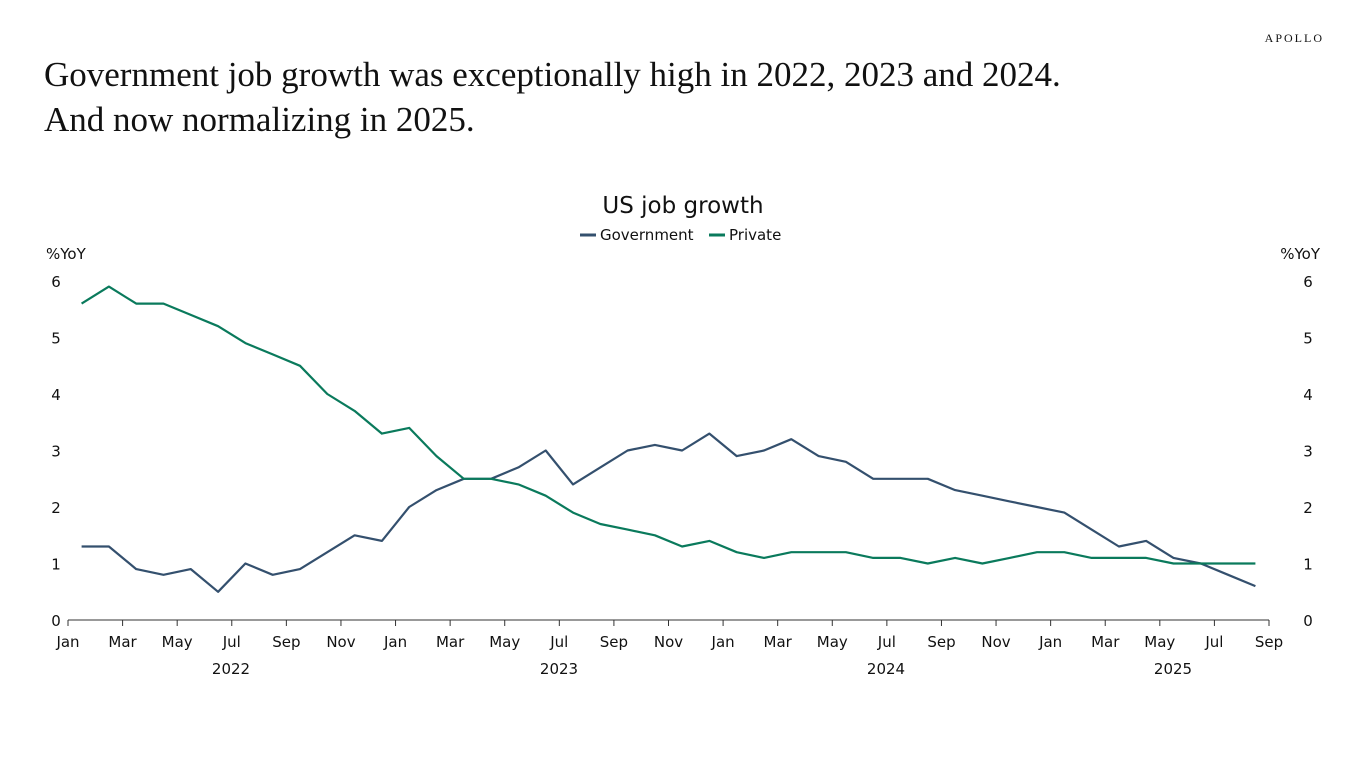  Describe the element at coordinates (56, 565) in the screenshot. I see `y-tick-label-left: 1` at that location.